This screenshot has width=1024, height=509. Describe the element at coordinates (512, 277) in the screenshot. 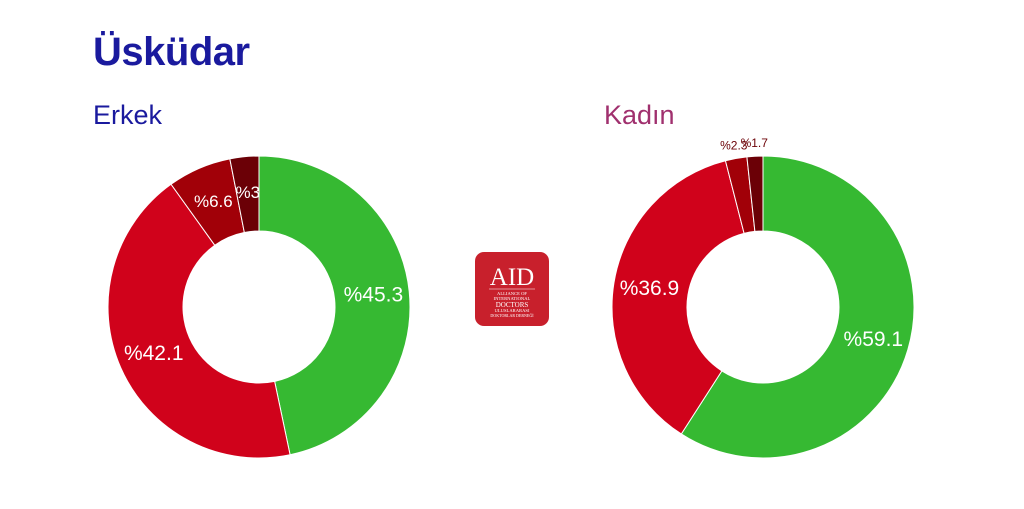

I see `logo-main-text: AID` at that location.